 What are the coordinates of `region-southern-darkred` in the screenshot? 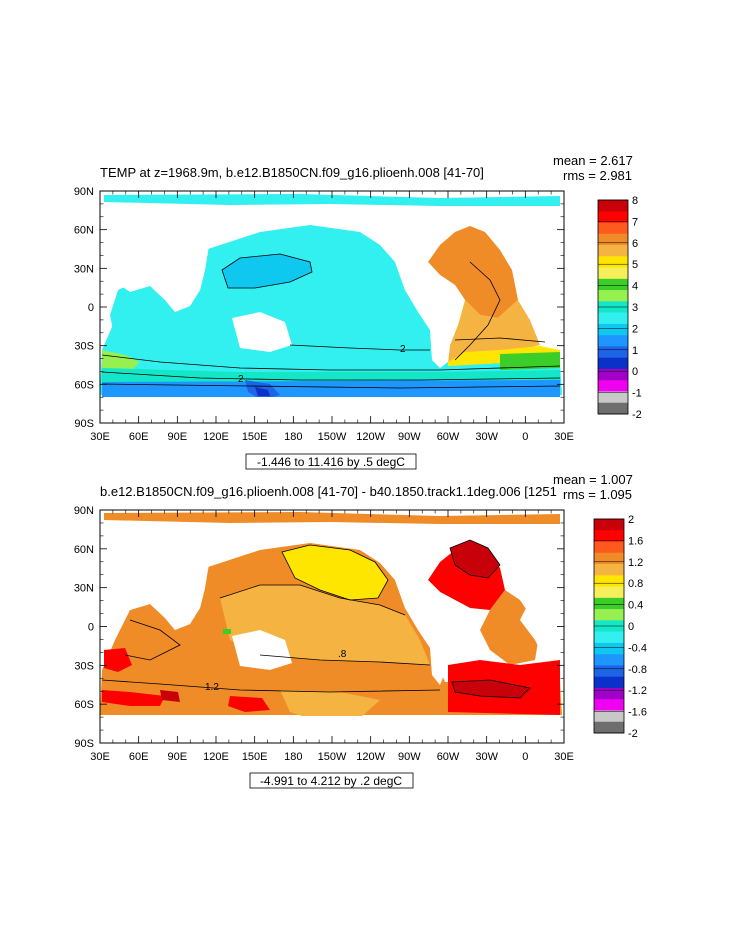 It's located at (170, 696).